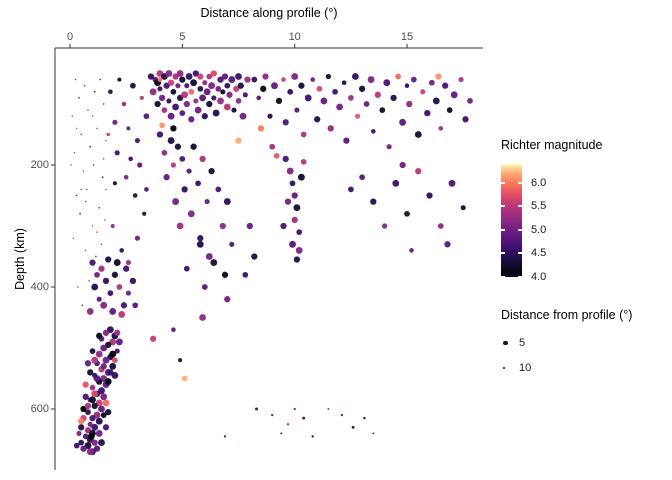 Image resolution: width=672 pixels, height=480 pixels. I want to click on colorbar-tick-label: 5.0, so click(539, 229).